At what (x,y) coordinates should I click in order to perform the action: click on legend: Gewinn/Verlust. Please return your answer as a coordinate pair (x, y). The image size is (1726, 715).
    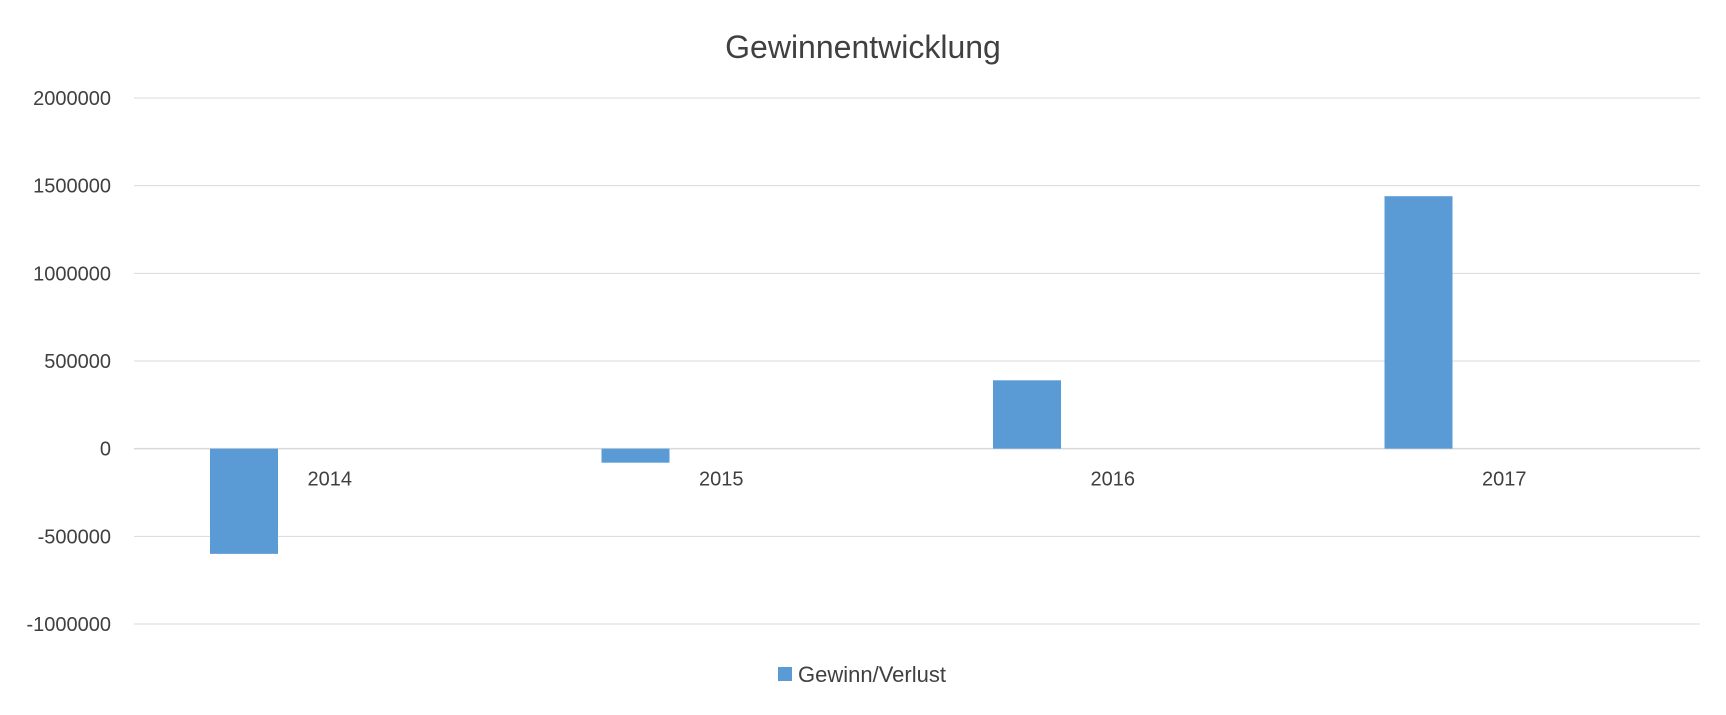
    Looking at the image, I should click on (862, 674).